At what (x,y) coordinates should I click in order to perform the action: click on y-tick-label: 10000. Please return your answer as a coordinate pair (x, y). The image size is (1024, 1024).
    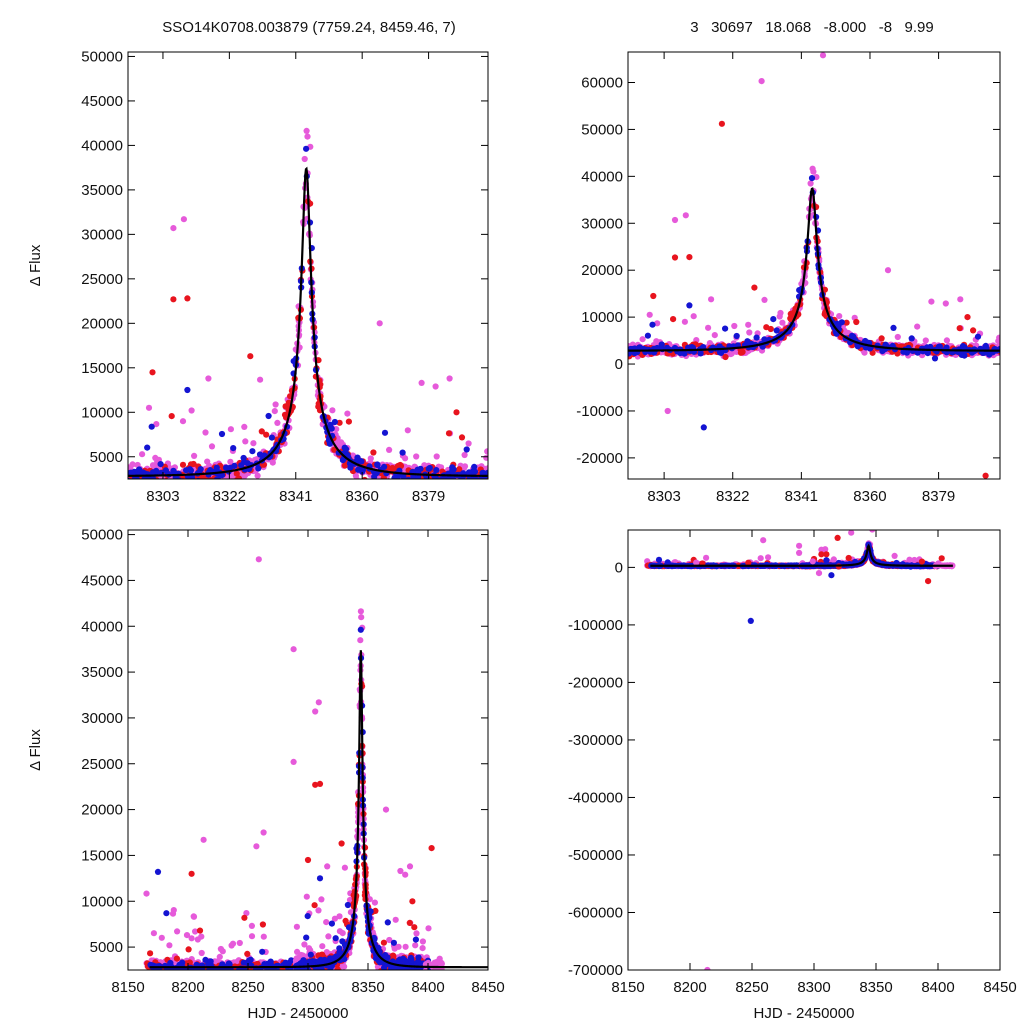
    Looking at the image, I should click on (102, 412).